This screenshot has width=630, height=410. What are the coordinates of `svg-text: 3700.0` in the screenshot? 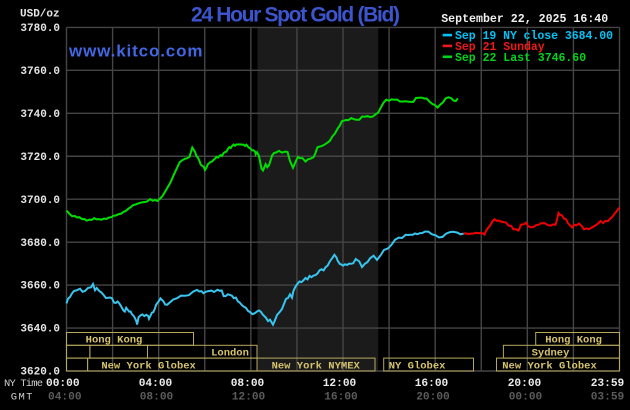 It's located at (40, 201).